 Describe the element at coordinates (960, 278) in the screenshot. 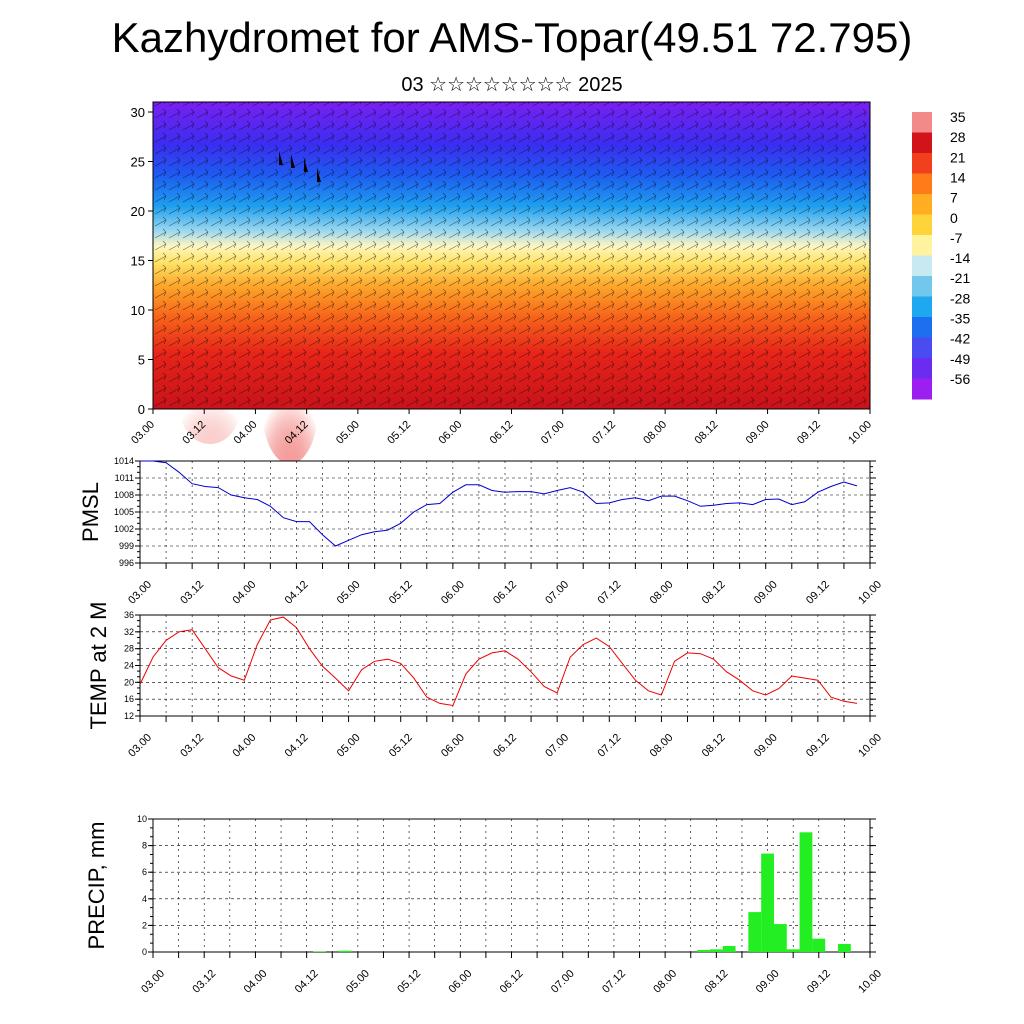

I see `colorbar-label: -21` at that location.